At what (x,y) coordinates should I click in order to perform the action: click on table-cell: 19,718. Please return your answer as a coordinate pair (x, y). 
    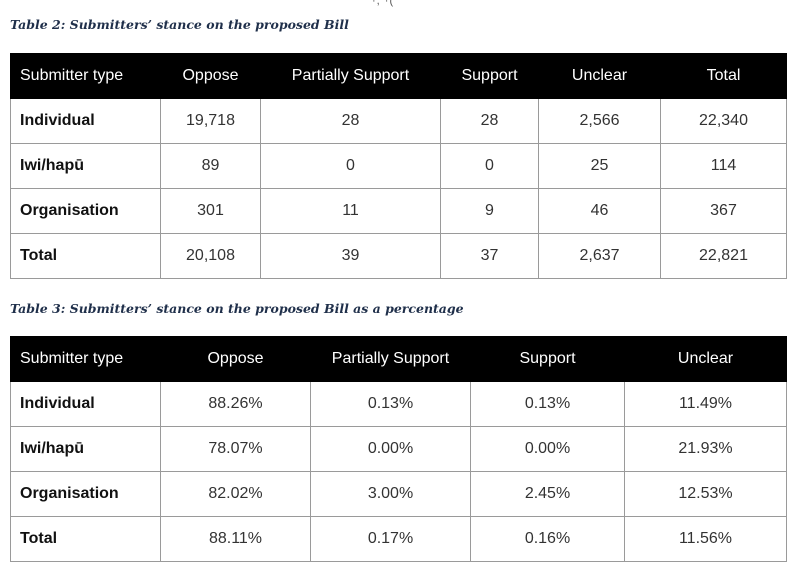
    Looking at the image, I should click on (210, 121).